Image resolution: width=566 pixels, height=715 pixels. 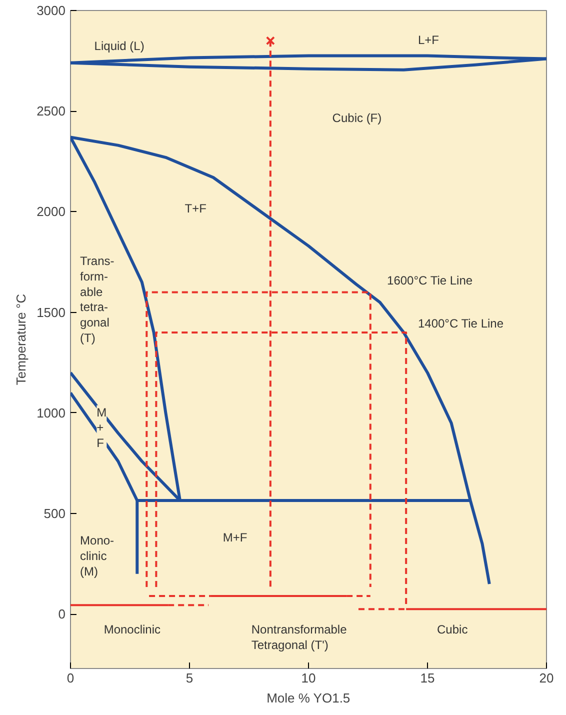 I want to click on x-tick-label: 5, so click(x=190, y=678).